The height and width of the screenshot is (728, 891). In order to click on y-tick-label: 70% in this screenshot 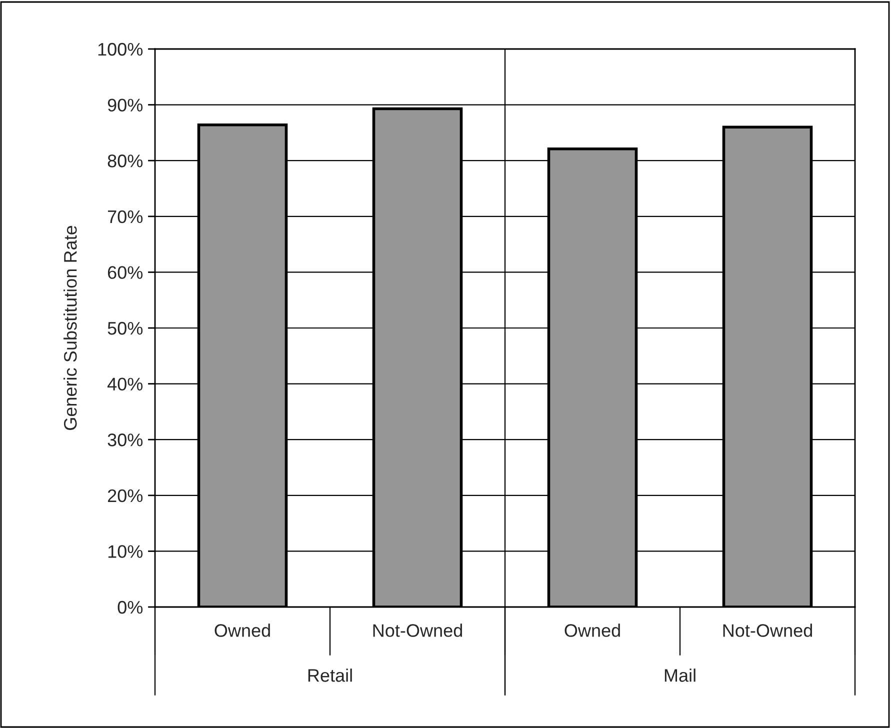, I will do `click(125, 217)`.